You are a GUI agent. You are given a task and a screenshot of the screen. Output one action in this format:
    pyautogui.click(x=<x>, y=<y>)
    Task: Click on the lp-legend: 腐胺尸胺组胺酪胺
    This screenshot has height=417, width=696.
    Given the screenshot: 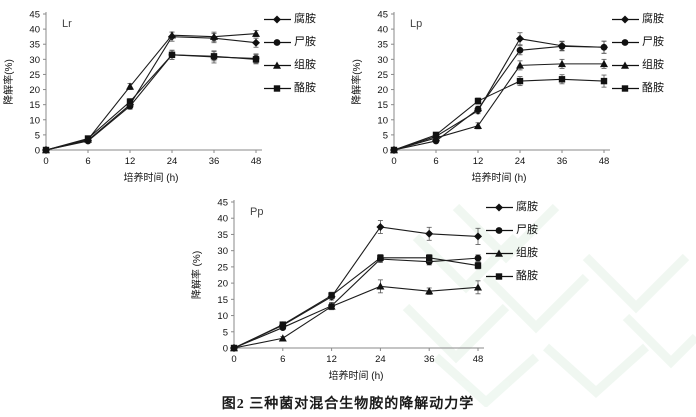 What is the action you would take?
    pyautogui.click(x=638, y=48)
    